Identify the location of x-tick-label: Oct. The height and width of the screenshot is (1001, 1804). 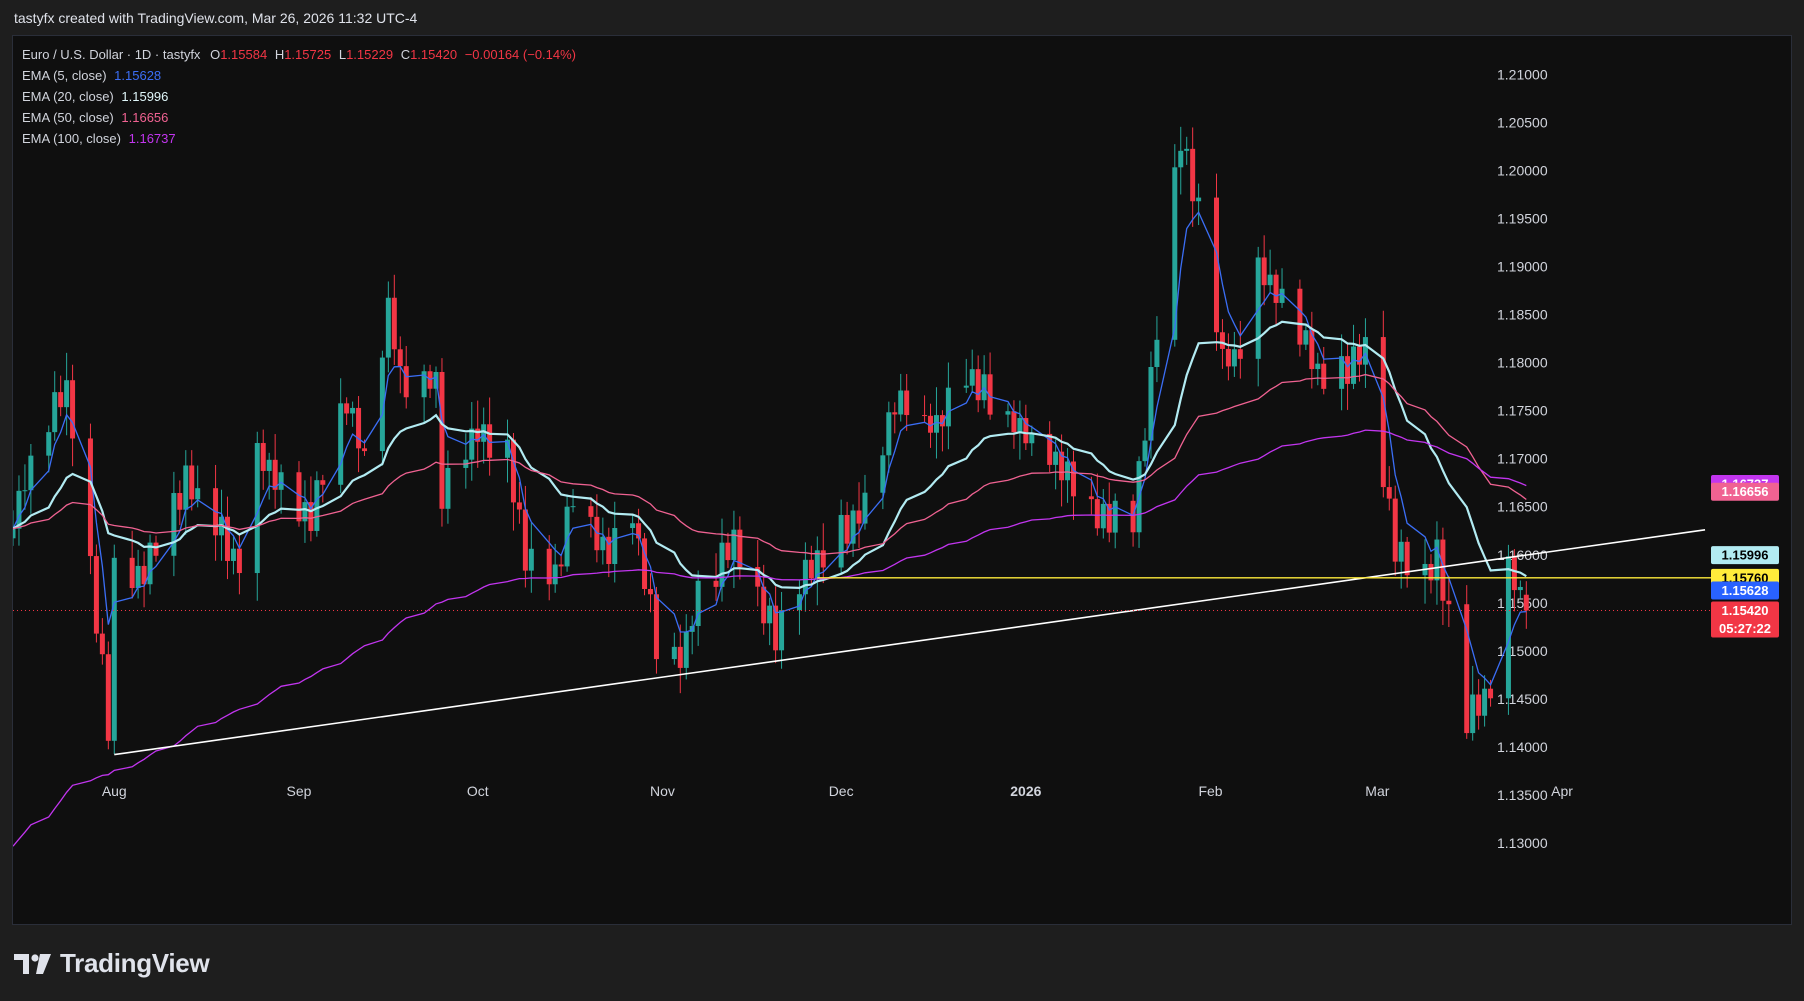
(478, 791).